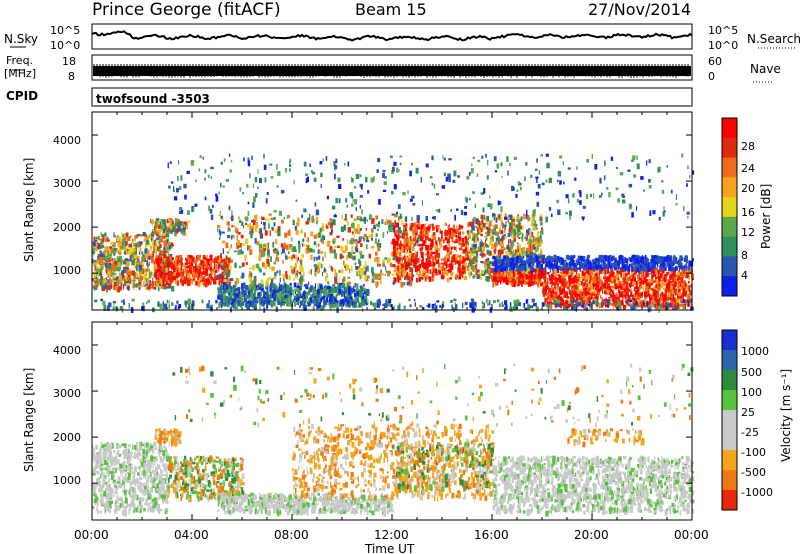 This screenshot has width=800, height=554. What do you see at coordinates (186, 10) in the screenshot?
I see `station-title: Prince George (fitACF)` at bounding box center [186, 10].